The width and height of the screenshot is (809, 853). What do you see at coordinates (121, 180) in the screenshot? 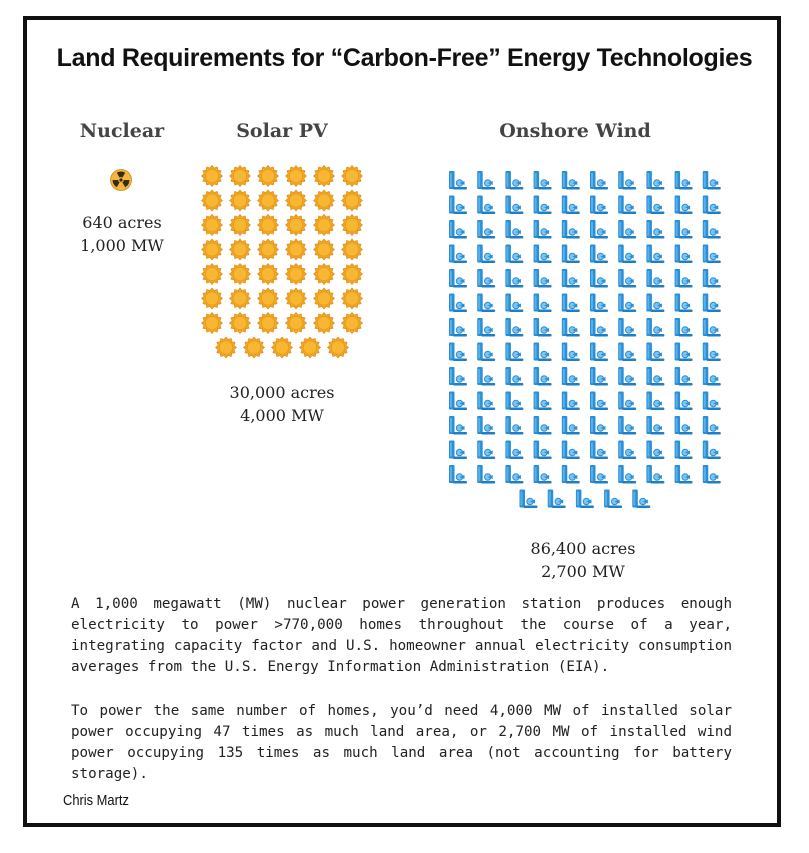
I see `nuclear-icon-group` at bounding box center [121, 180].